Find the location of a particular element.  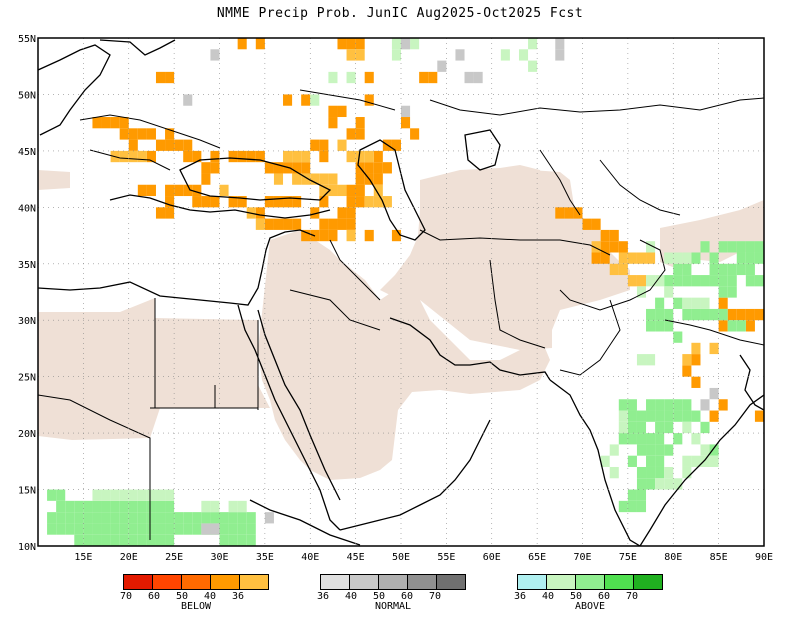

dry-region-arabia is located at coordinates (404, 355).